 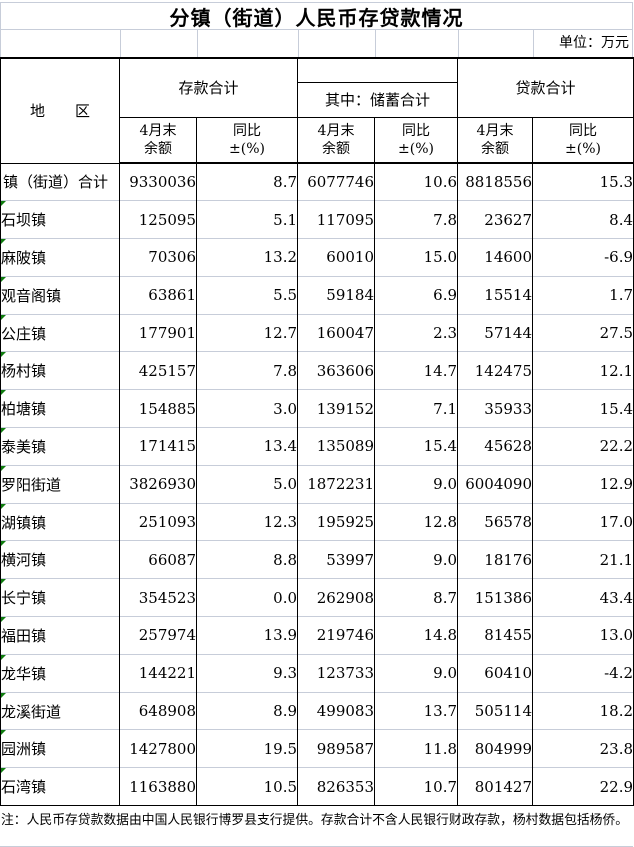 I want to click on value-cell: 57144, so click(x=495, y=332).